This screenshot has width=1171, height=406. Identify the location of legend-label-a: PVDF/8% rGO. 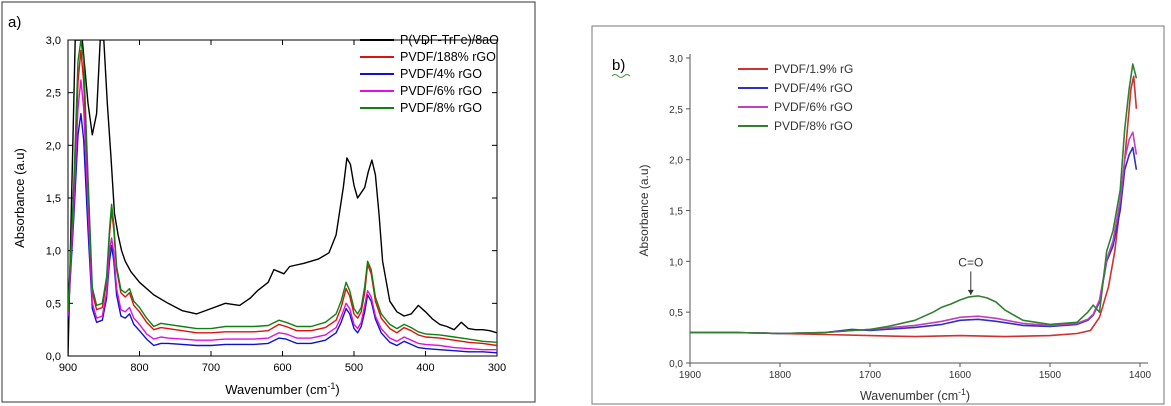
(441, 108).